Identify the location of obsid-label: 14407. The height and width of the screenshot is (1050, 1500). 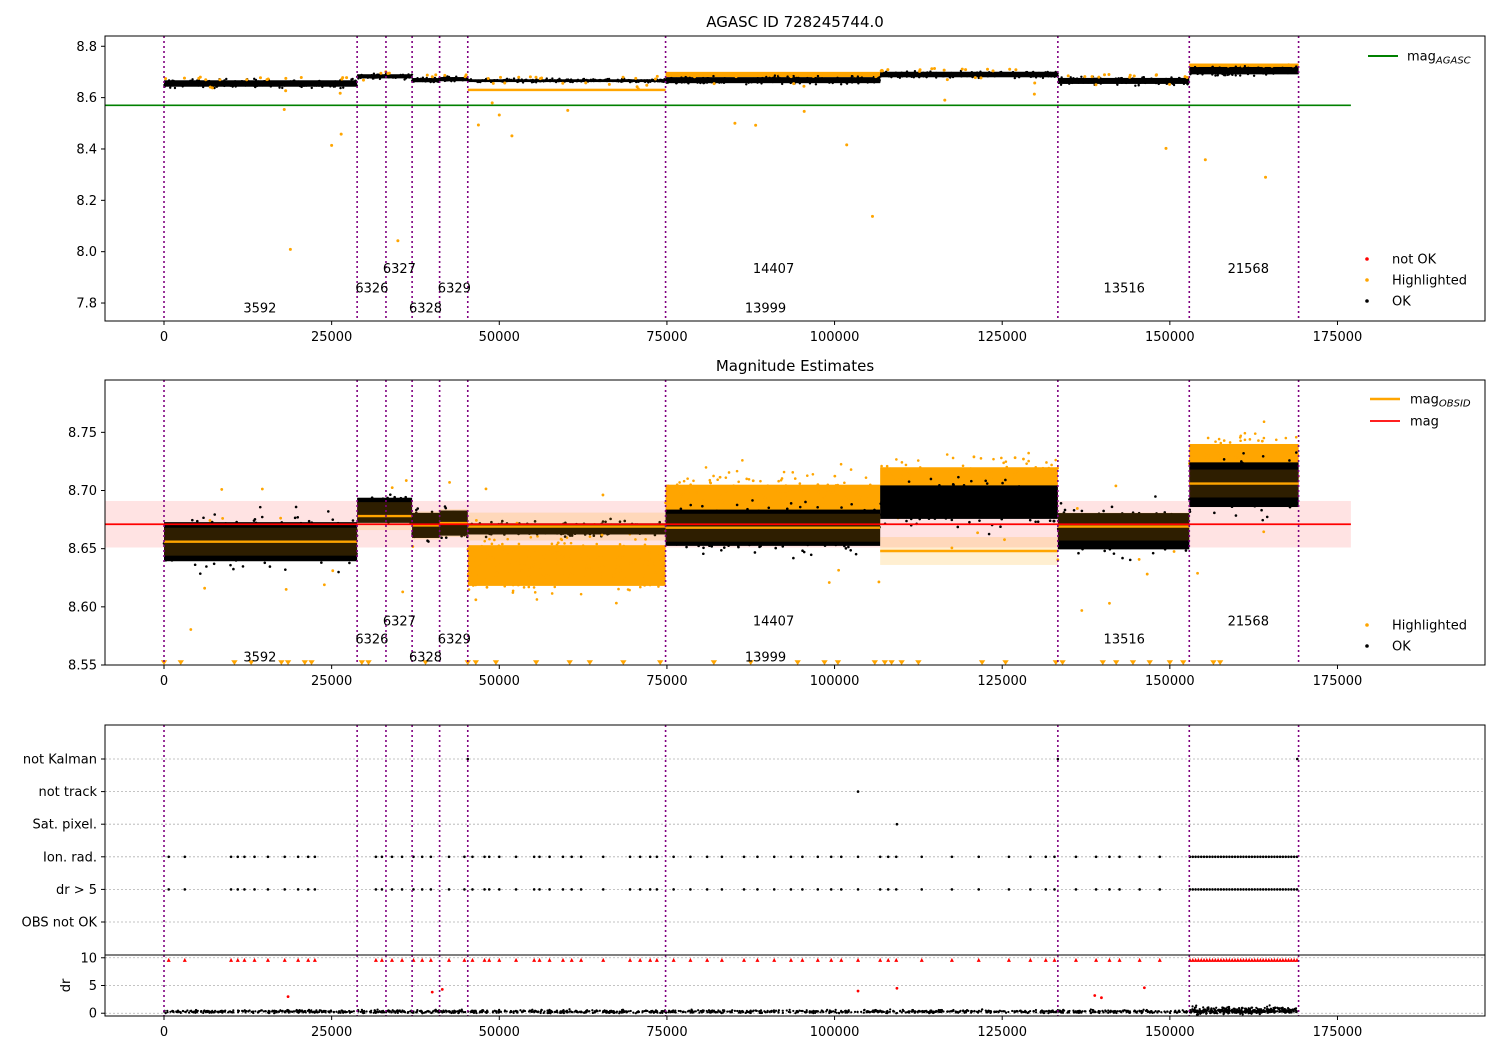
(773, 269).